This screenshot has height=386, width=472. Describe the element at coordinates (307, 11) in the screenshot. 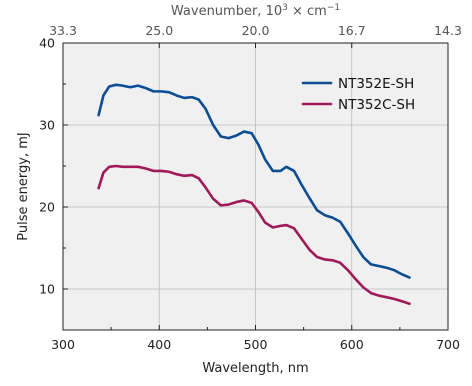

I see `top-axis-title-mid: × cm` at that location.